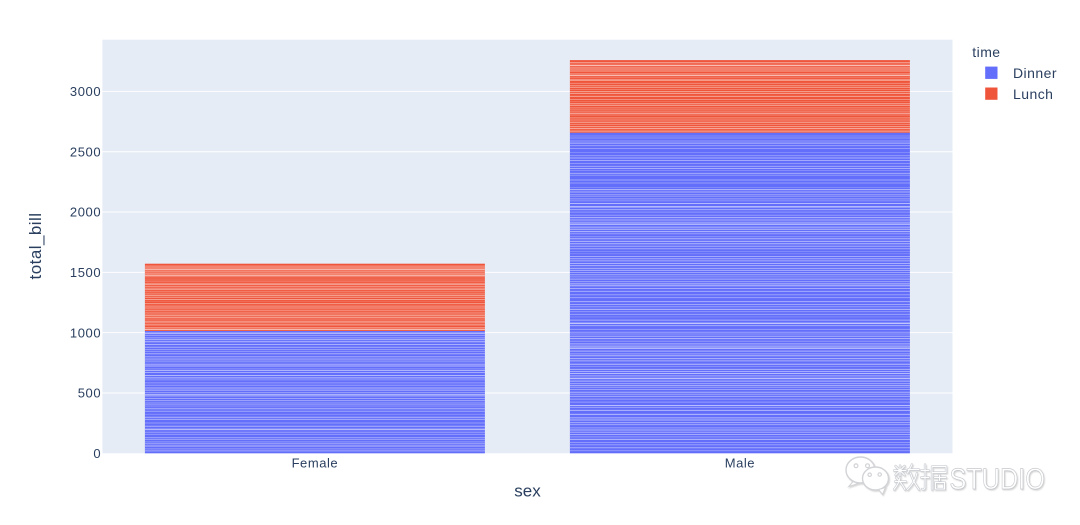 The width and height of the screenshot is (1080, 525). What do you see at coordinates (740, 462) in the screenshot?
I see `svg-text: Male` at bounding box center [740, 462].